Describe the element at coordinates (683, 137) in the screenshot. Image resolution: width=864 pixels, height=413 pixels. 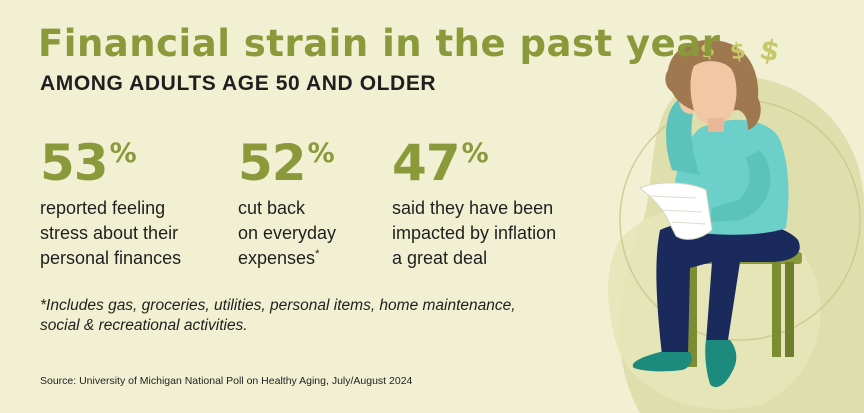
I see `arm-left` at that location.